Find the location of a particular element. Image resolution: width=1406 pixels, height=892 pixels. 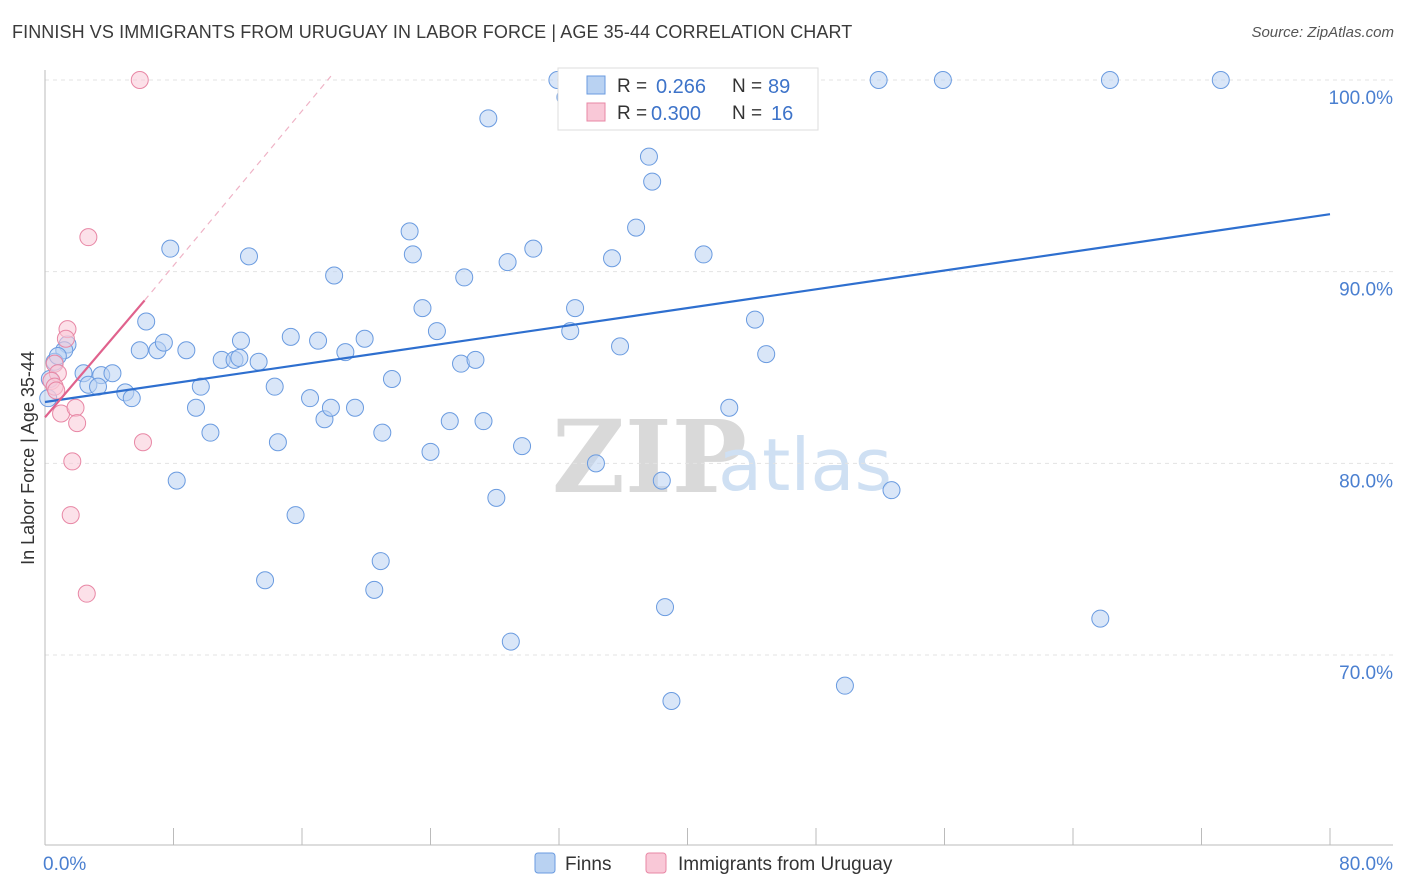

y-tick-label: 90.0% is located at coordinates (1366, 290).